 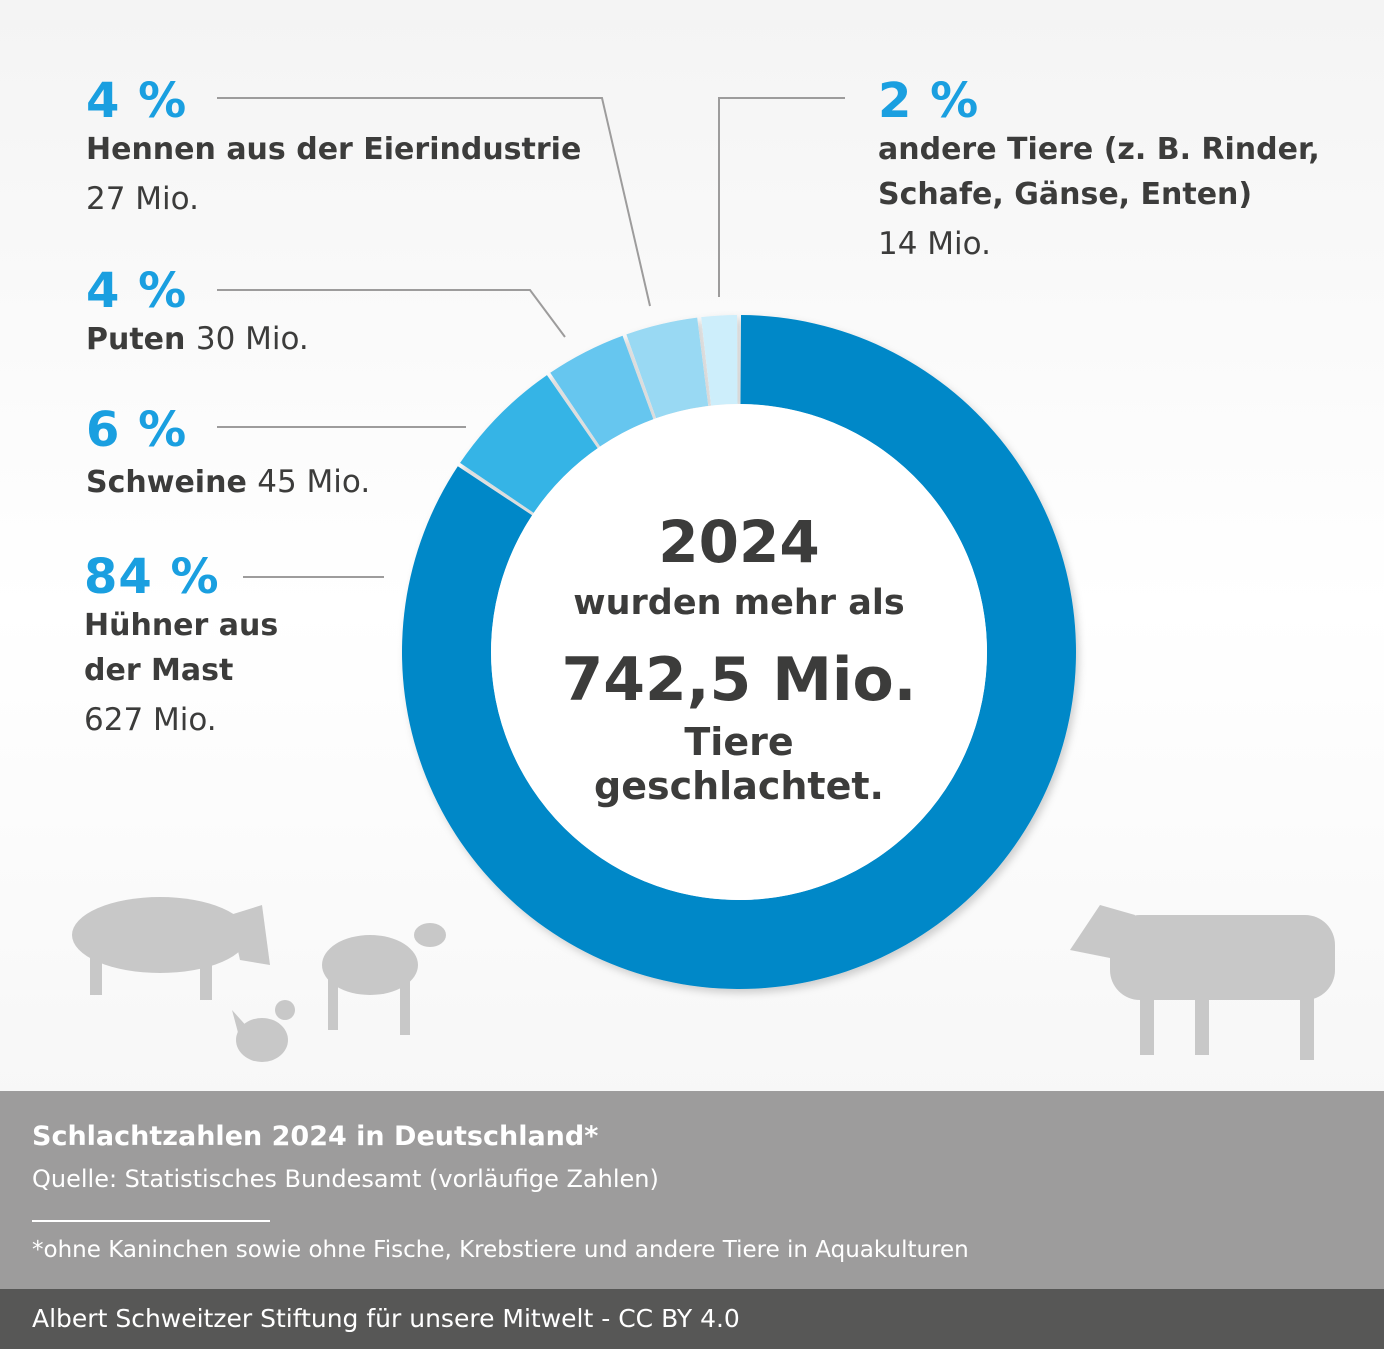 I want to click on donut-hole, so click(x=739, y=652).